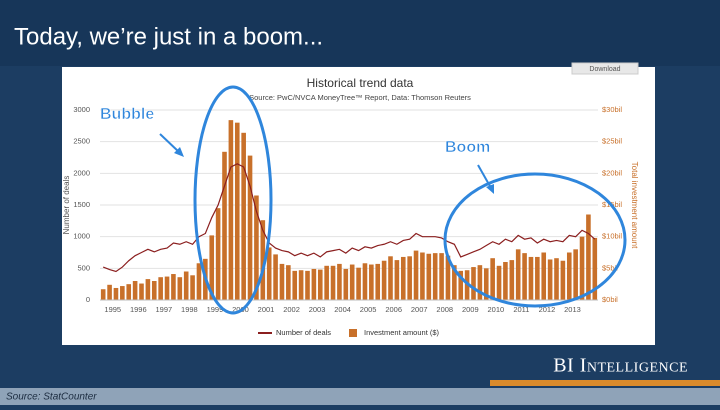 This screenshot has height=410, width=720. Describe the element at coordinates (342, 309) in the screenshot. I see `x-tick-label: 2004` at that location.